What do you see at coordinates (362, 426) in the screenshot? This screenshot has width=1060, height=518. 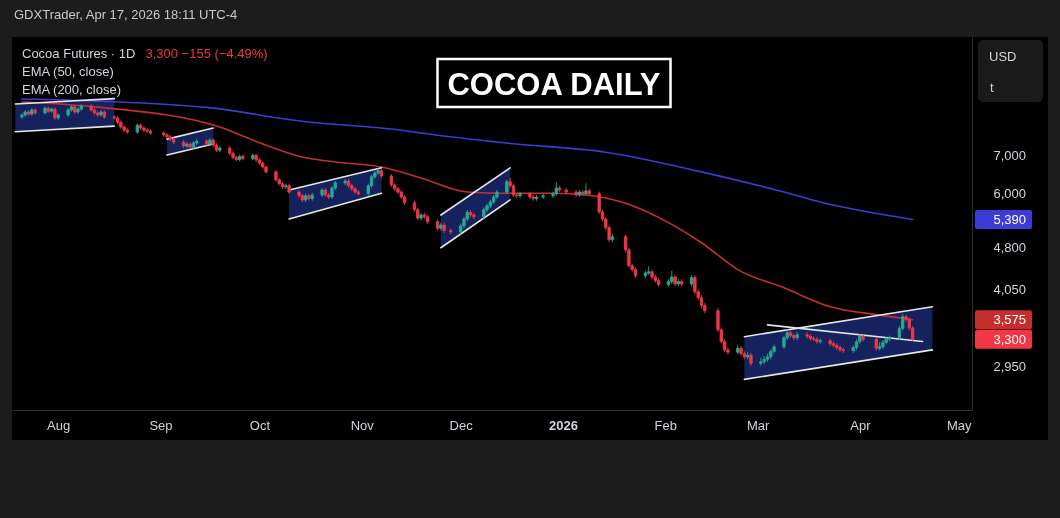 I see `x-tick-label: Nov` at bounding box center [362, 426].